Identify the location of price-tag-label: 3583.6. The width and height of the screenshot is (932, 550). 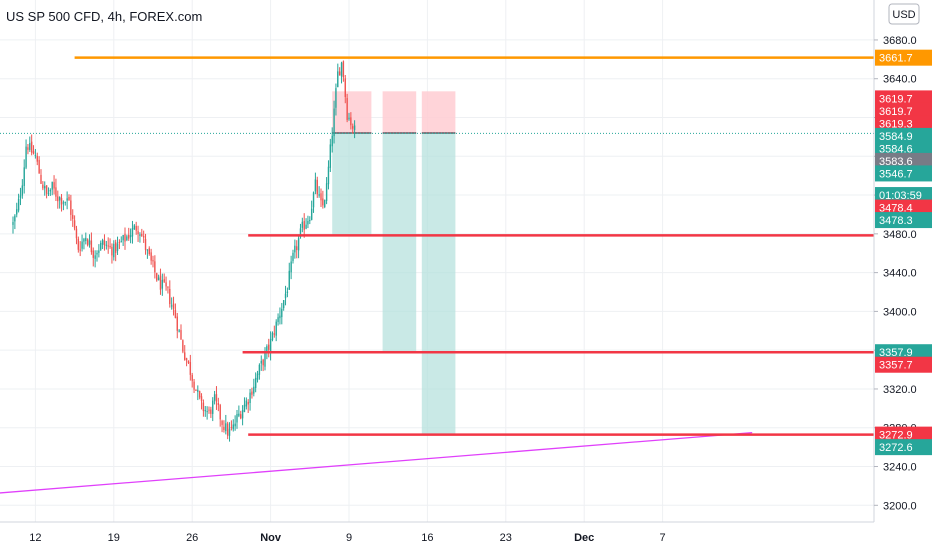
(896, 162).